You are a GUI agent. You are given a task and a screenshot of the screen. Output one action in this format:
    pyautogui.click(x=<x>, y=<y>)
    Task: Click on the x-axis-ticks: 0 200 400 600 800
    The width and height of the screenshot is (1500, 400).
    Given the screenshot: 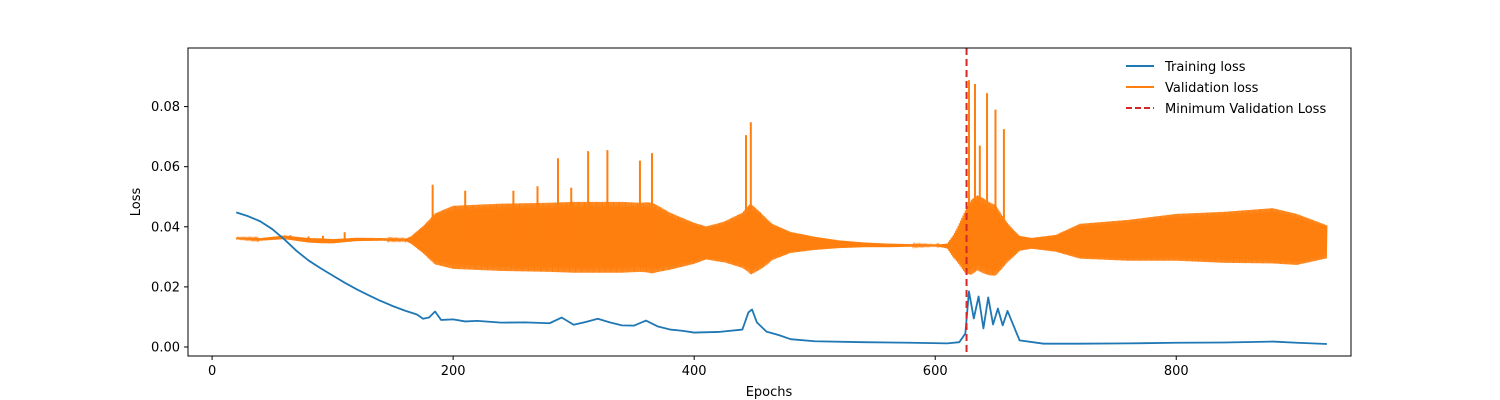 What is the action you would take?
    pyautogui.click(x=698, y=367)
    